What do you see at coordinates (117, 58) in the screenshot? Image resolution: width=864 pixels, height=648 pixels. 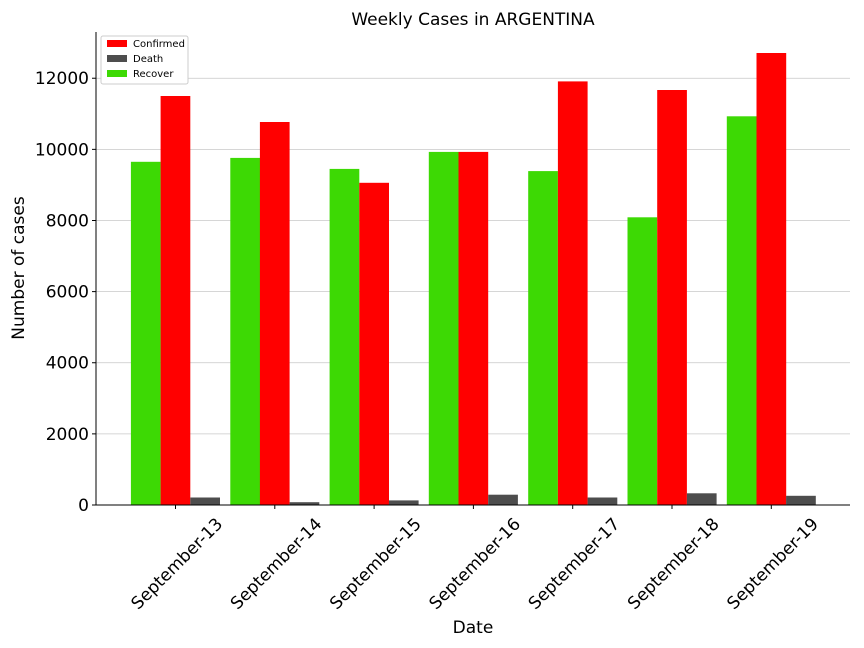 I see `legend-swatch-death` at bounding box center [117, 58].